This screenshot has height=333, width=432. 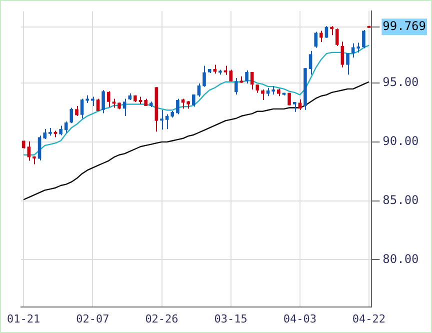 I want to click on x-tick-label: 04-03, so click(x=299, y=319).